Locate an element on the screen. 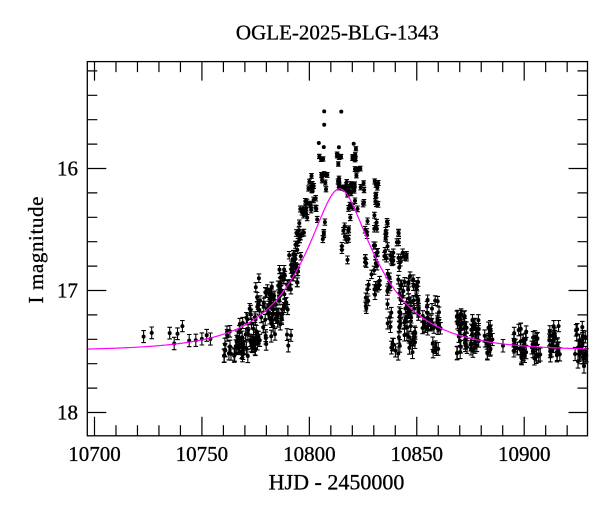  svg-text: 10900 is located at coordinates (524, 454).